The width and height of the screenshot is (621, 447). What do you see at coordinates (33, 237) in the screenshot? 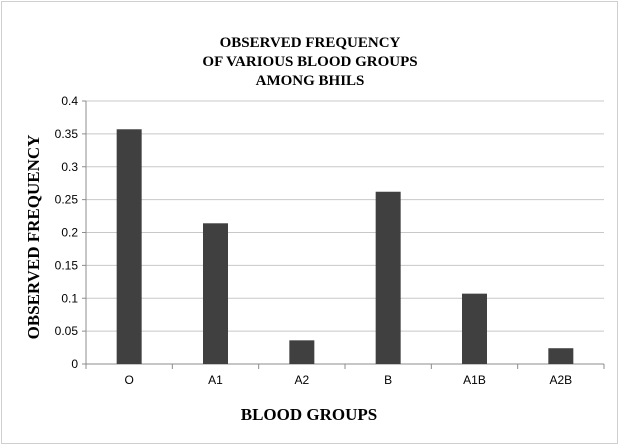
I see `y-axis-label: OBSERVED FREQUENCY` at bounding box center [33, 237].